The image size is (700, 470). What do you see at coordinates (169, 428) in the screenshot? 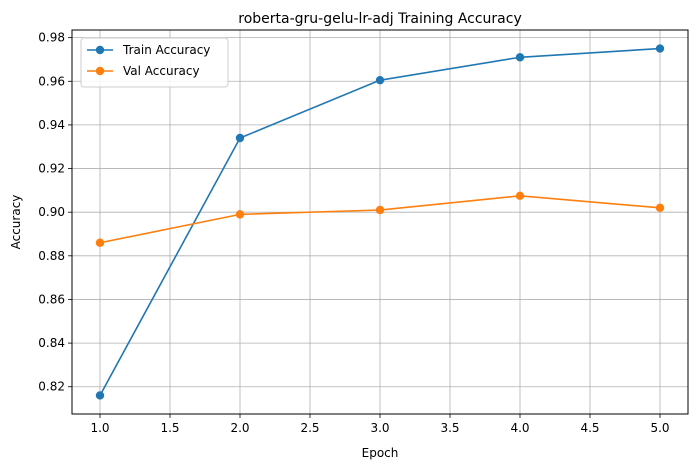
I see `x-tick-label: 1.5` at bounding box center [169, 428].